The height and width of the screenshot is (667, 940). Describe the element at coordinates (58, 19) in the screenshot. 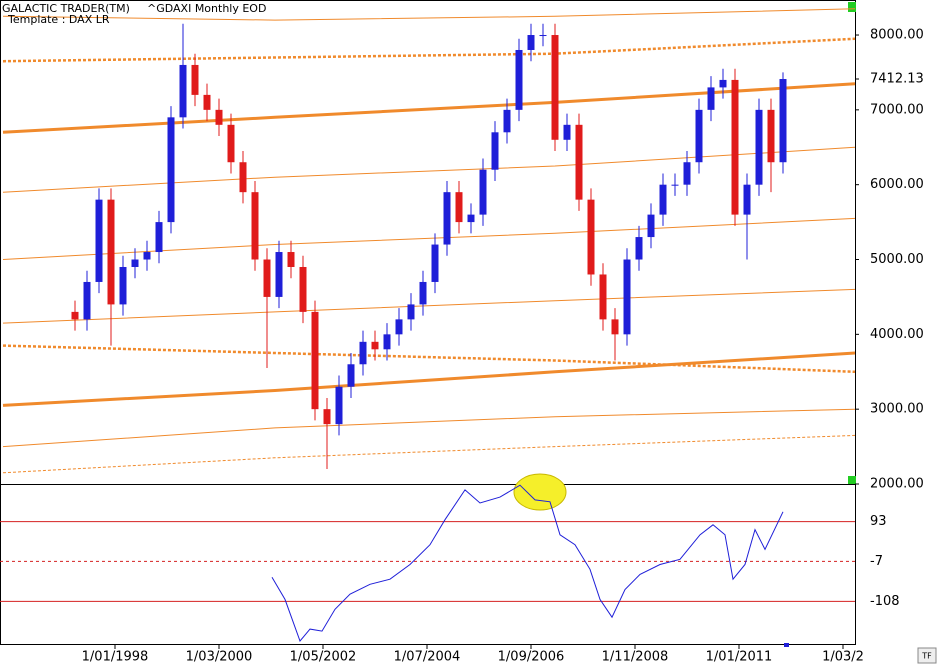

I see `template-label: Template : DAX LR` at that location.